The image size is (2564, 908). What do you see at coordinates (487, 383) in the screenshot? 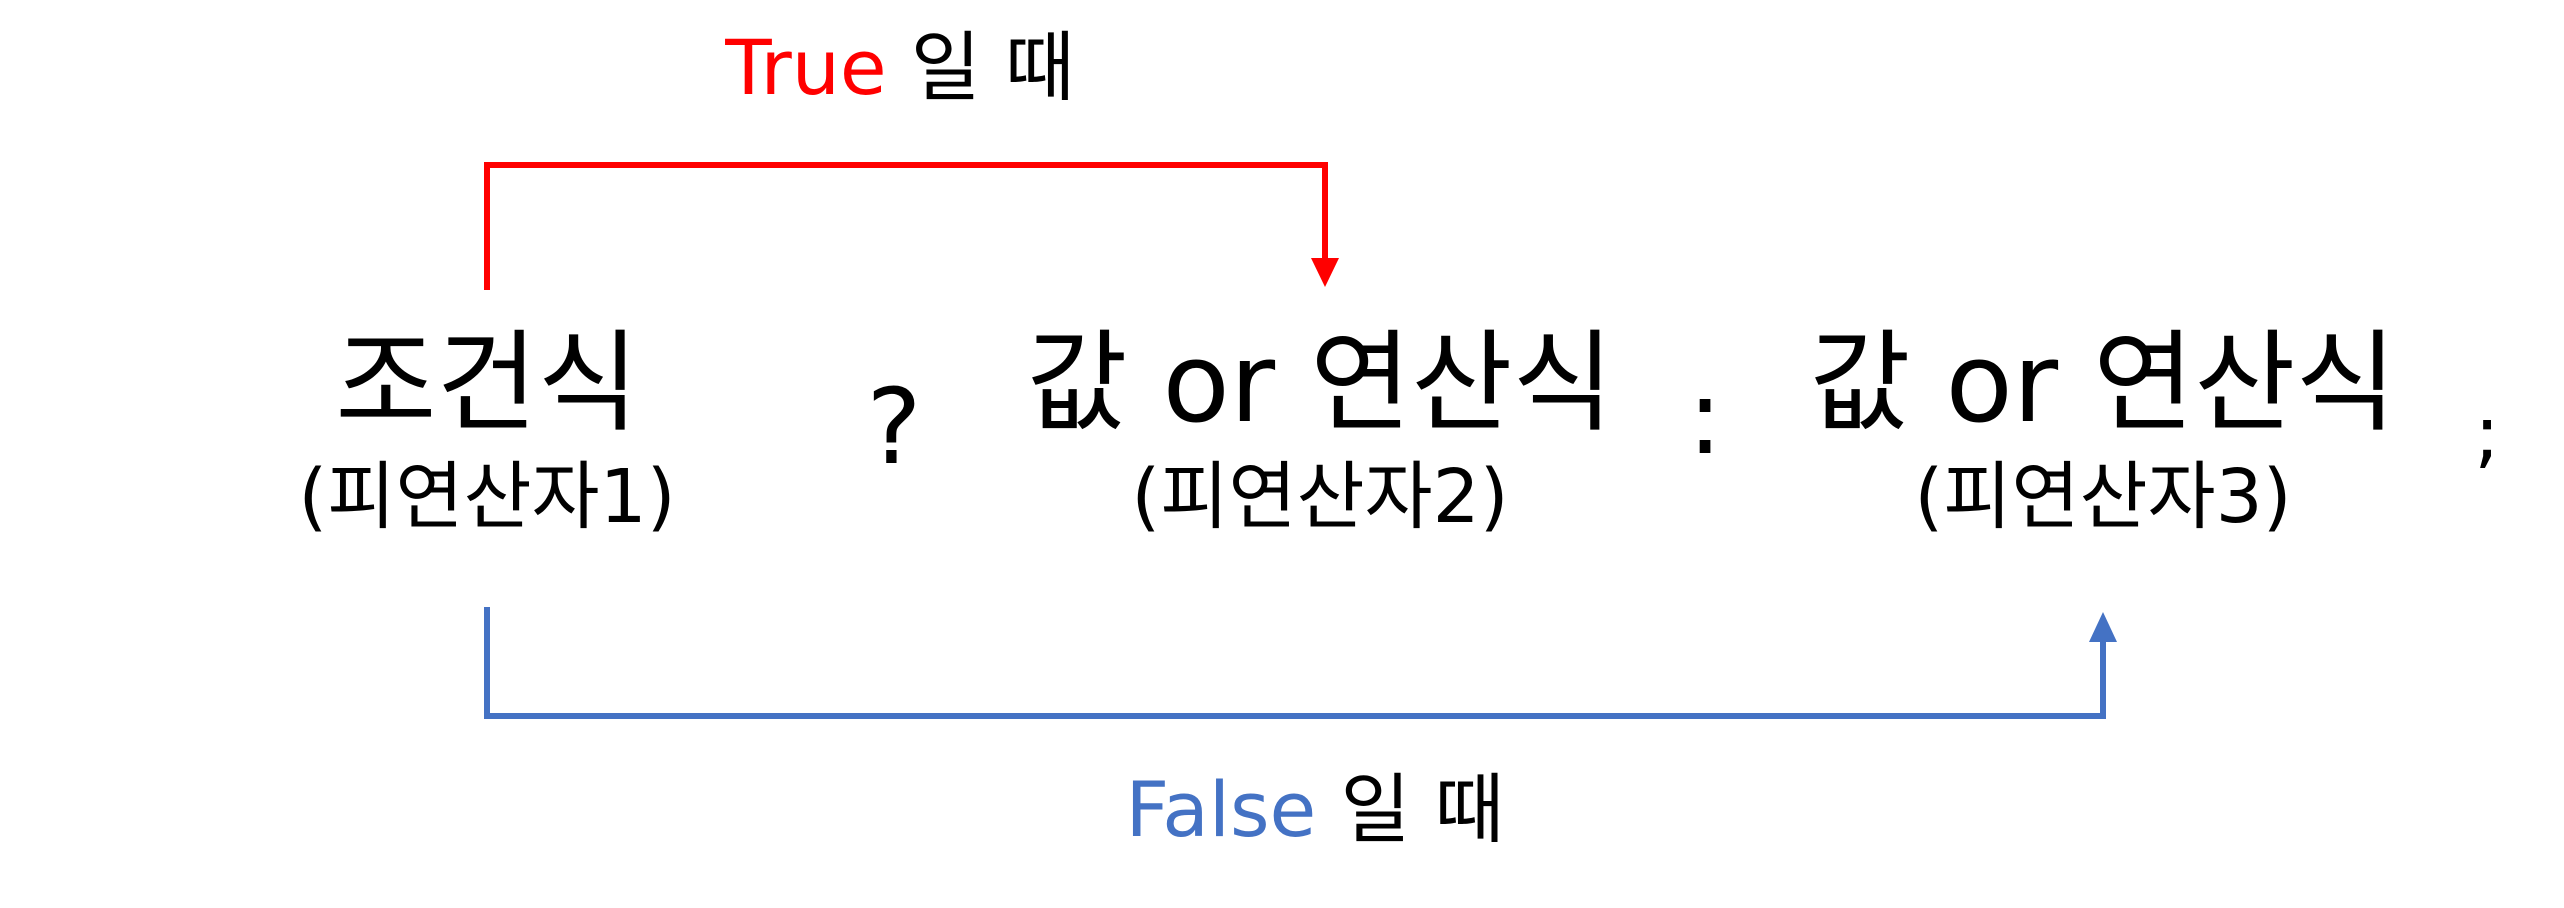
I see `operand1-label: 조건식` at bounding box center [487, 383].